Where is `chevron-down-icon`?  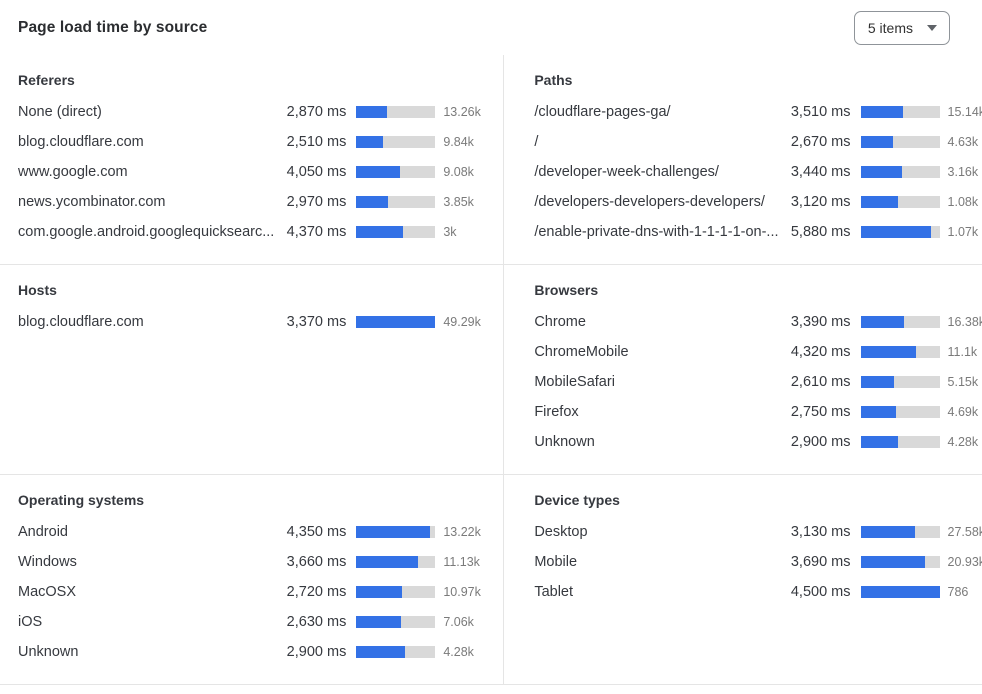 chevron-down-icon is located at coordinates (932, 27).